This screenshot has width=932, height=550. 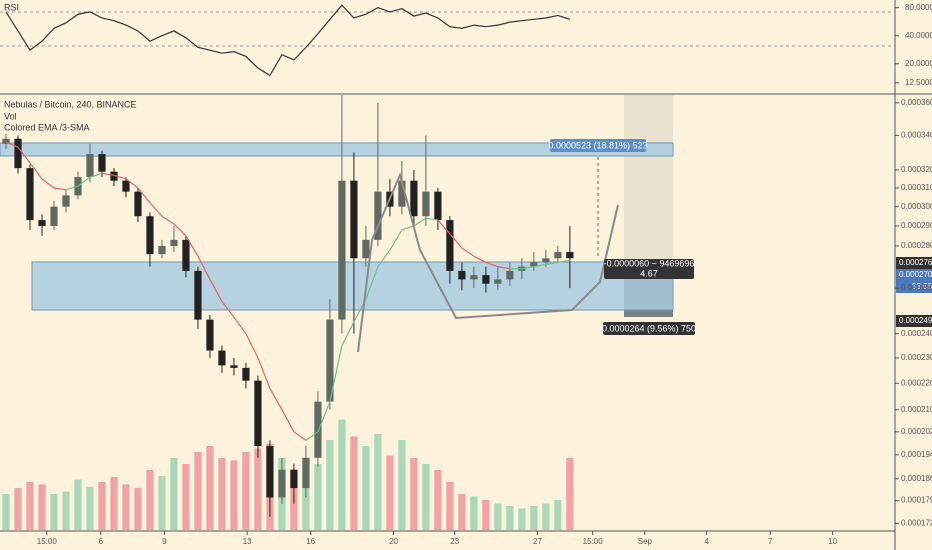 What do you see at coordinates (706, 541) in the screenshot?
I see `x-tick-label: 4` at bounding box center [706, 541].